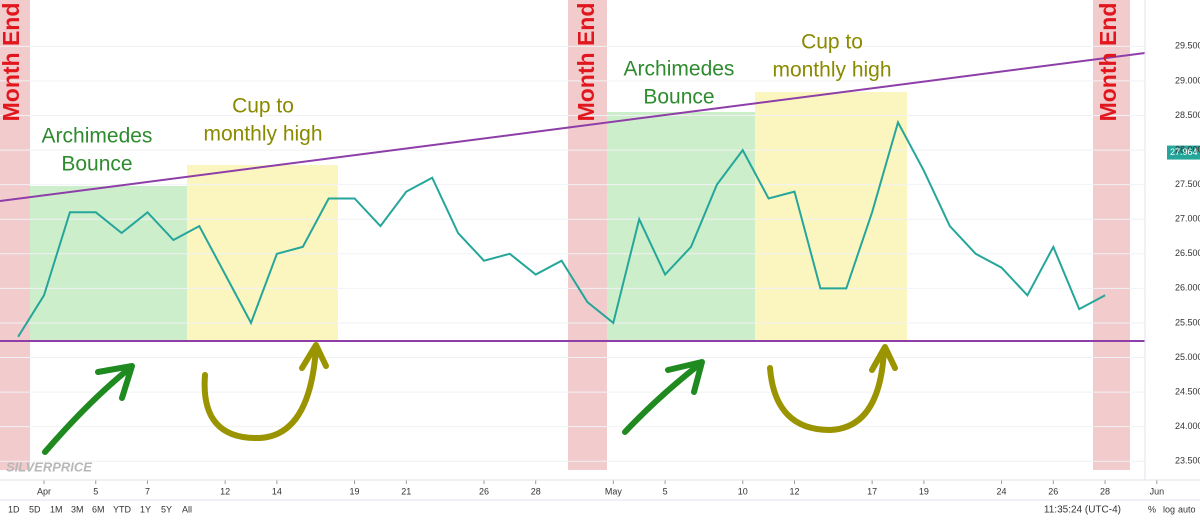 Image resolution: width=1200 pixels, height=524 pixels. I want to click on range-button: 6M, so click(98, 509).